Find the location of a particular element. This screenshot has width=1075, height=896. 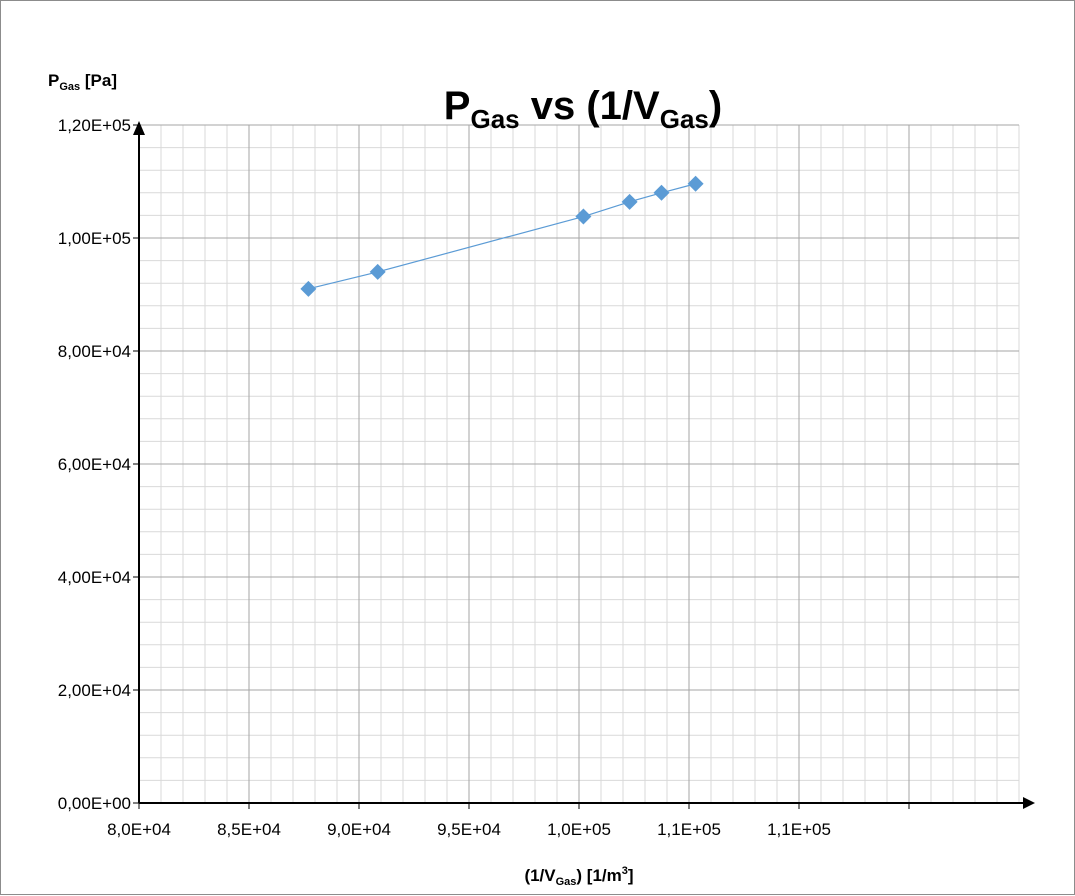

y-tick-label: 6,00E+04 is located at coordinates (94, 464).